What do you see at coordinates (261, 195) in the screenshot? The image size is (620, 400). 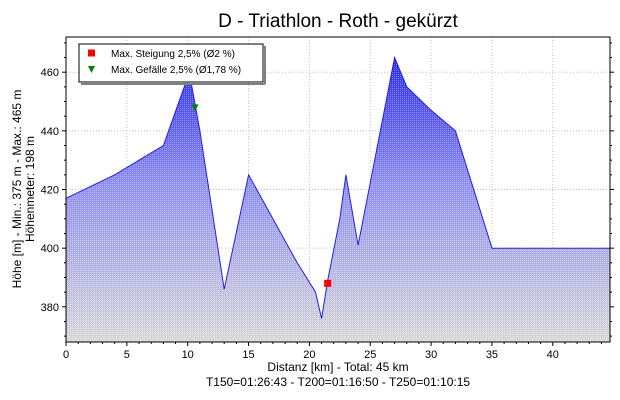 I see `markers` at bounding box center [261, 195].